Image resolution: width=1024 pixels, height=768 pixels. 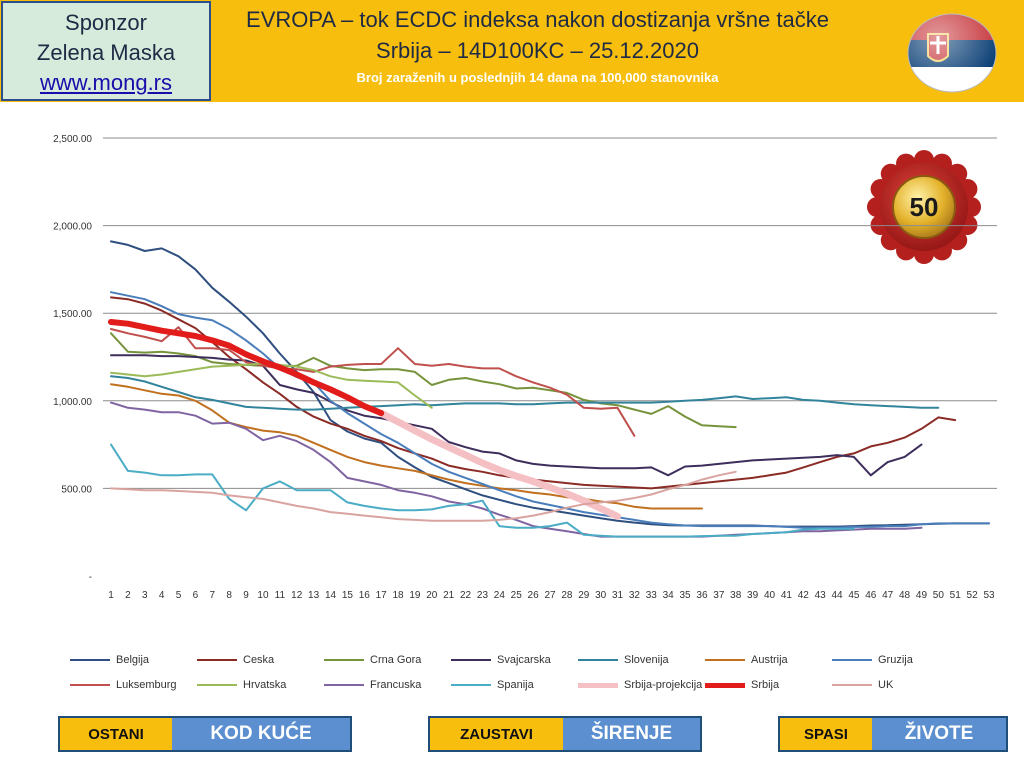 I want to click on legend-label: Luksemburg, so click(x=146, y=685).